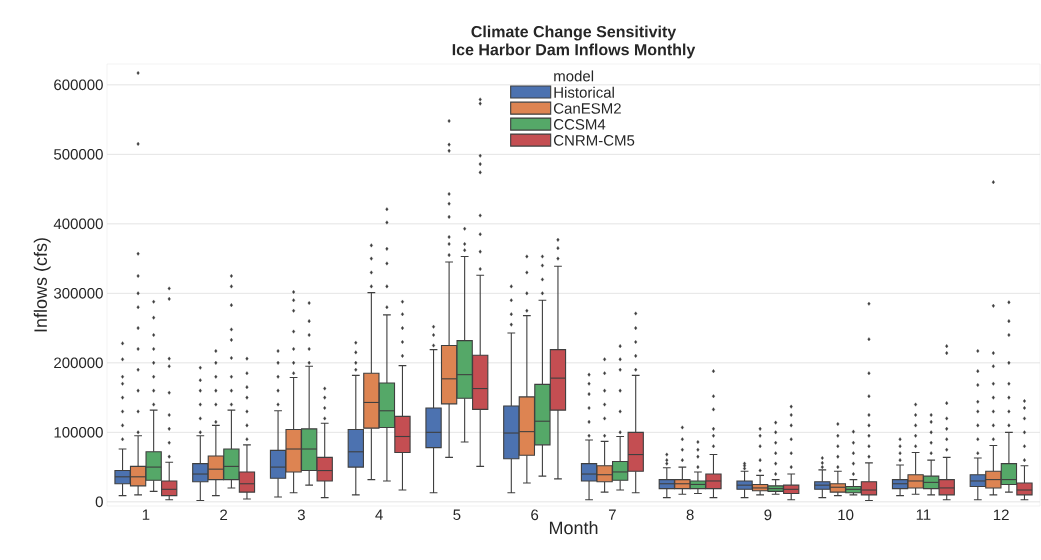 The width and height of the screenshot is (1041, 560). What do you see at coordinates (587, 108) in the screenshot?
I see `legend-label: CanESM2` at bounding box center [587, 108].